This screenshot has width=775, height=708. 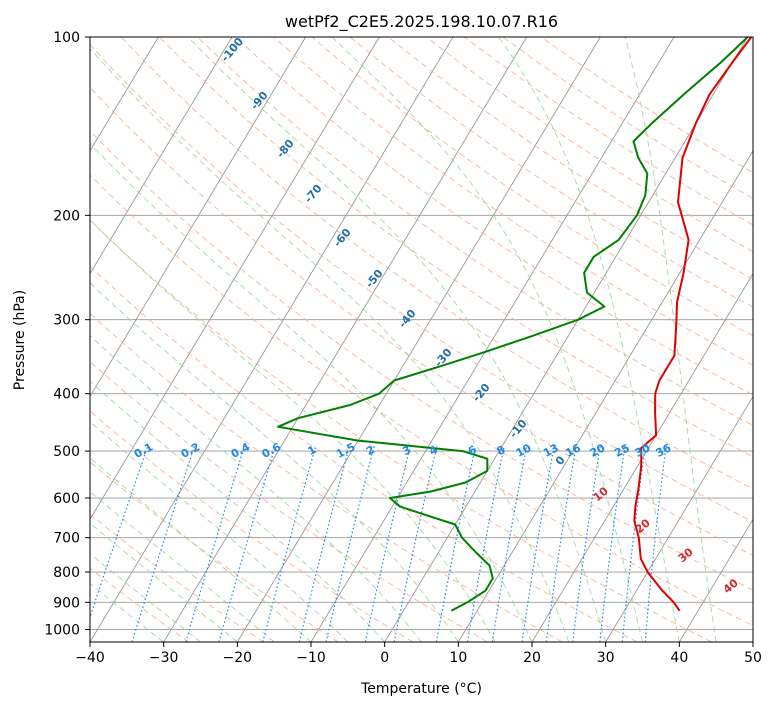 What do you see at coordinates (421, 22) in the screenshot?
I see `chart-title: wetPf2_C2E5.2025.198.10.07.R16` at bounding box center [421, 22].